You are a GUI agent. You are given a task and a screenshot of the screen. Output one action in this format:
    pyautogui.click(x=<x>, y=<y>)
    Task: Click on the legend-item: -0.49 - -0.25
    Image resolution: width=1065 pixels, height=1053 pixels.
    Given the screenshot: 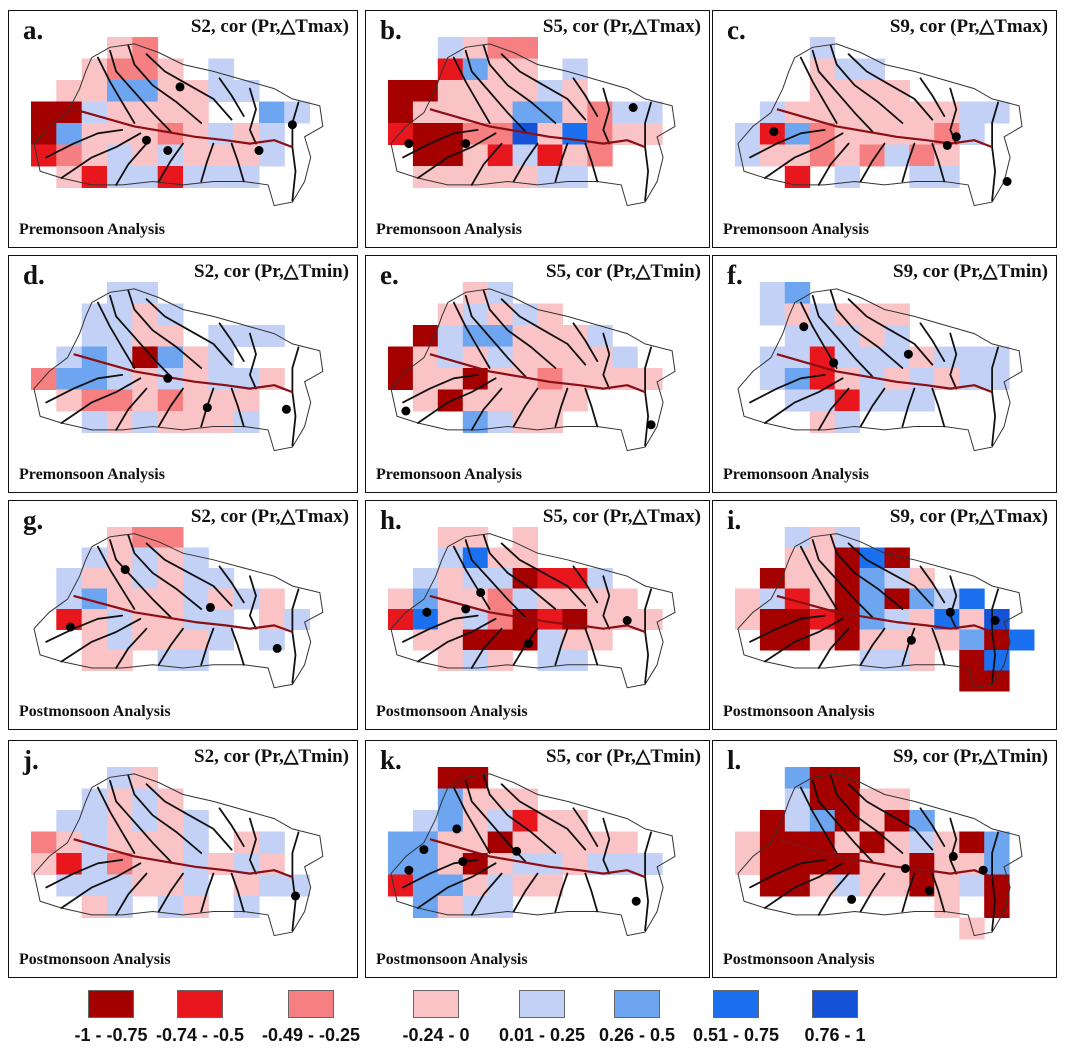 What is the action you would take?
    pyautogui.click(x=311, y=1018)
    